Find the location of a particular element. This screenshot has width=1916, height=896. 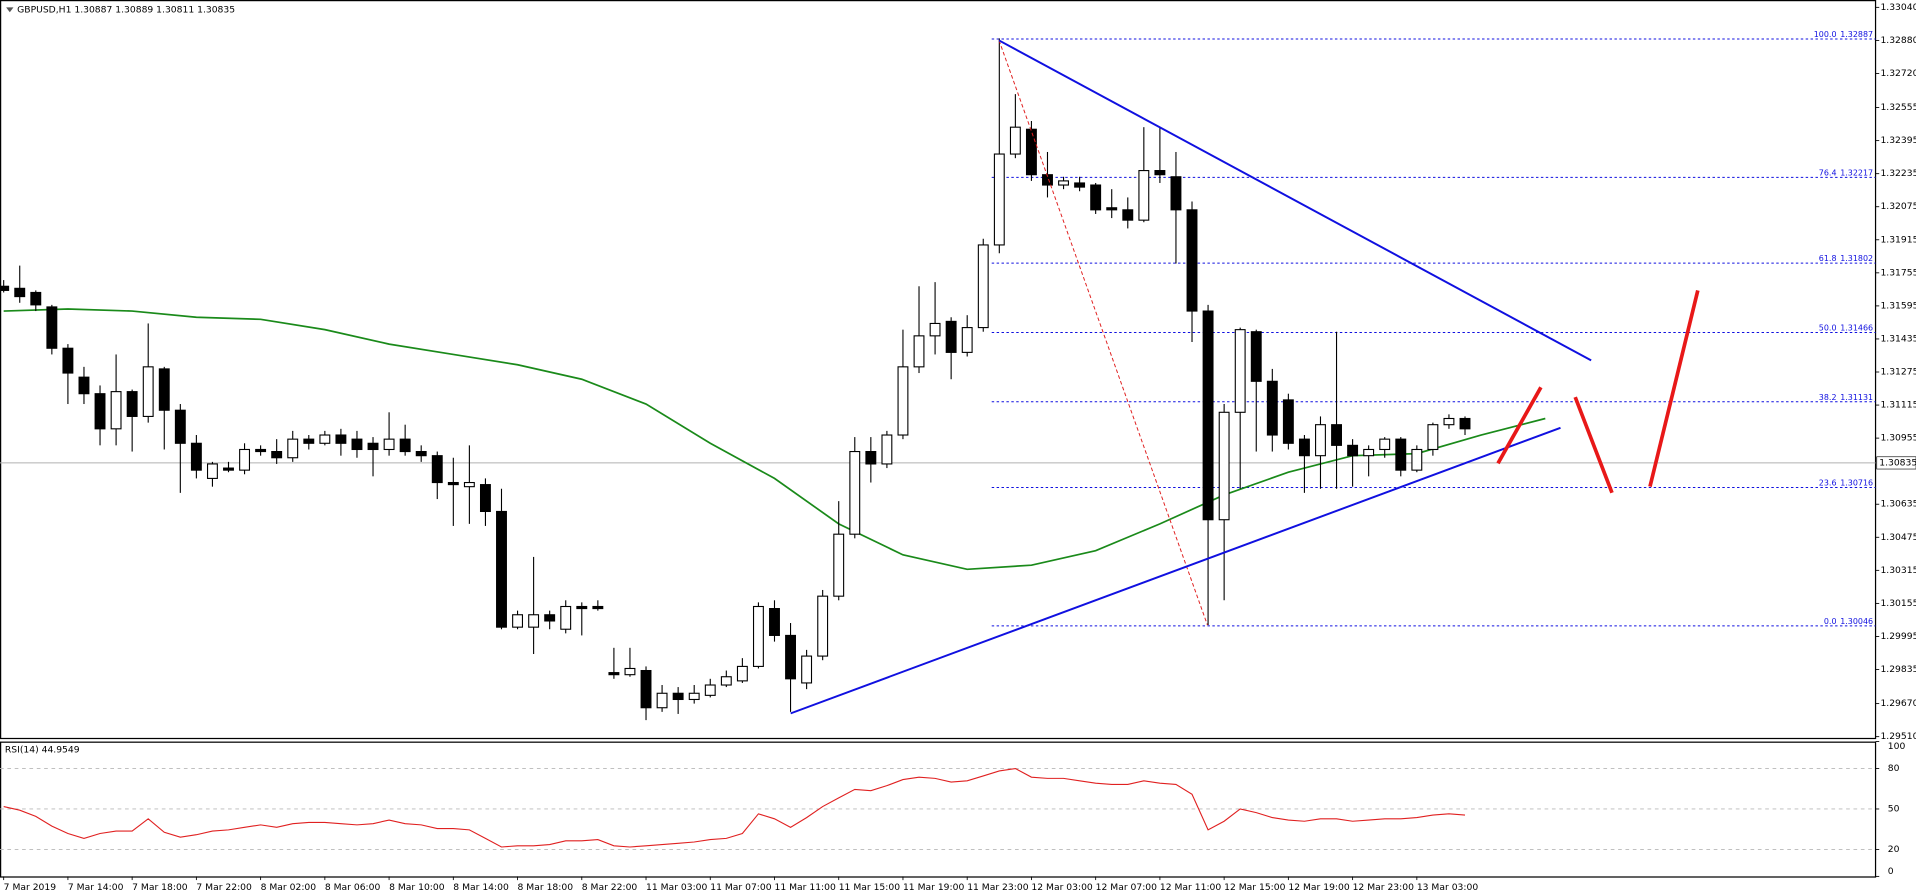

x-tick-label: 12 Mar 03:00 is located at coordinates (1062, 887).